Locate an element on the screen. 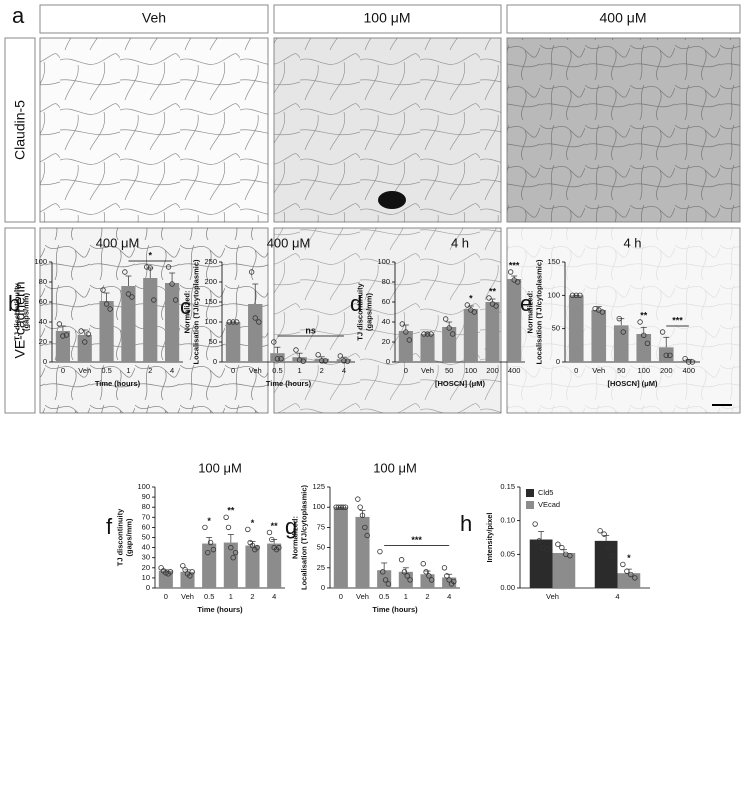 The width and height of the screenshot is (747, 786). row-header: VE-cadherin is located at coordinates (20, 319).